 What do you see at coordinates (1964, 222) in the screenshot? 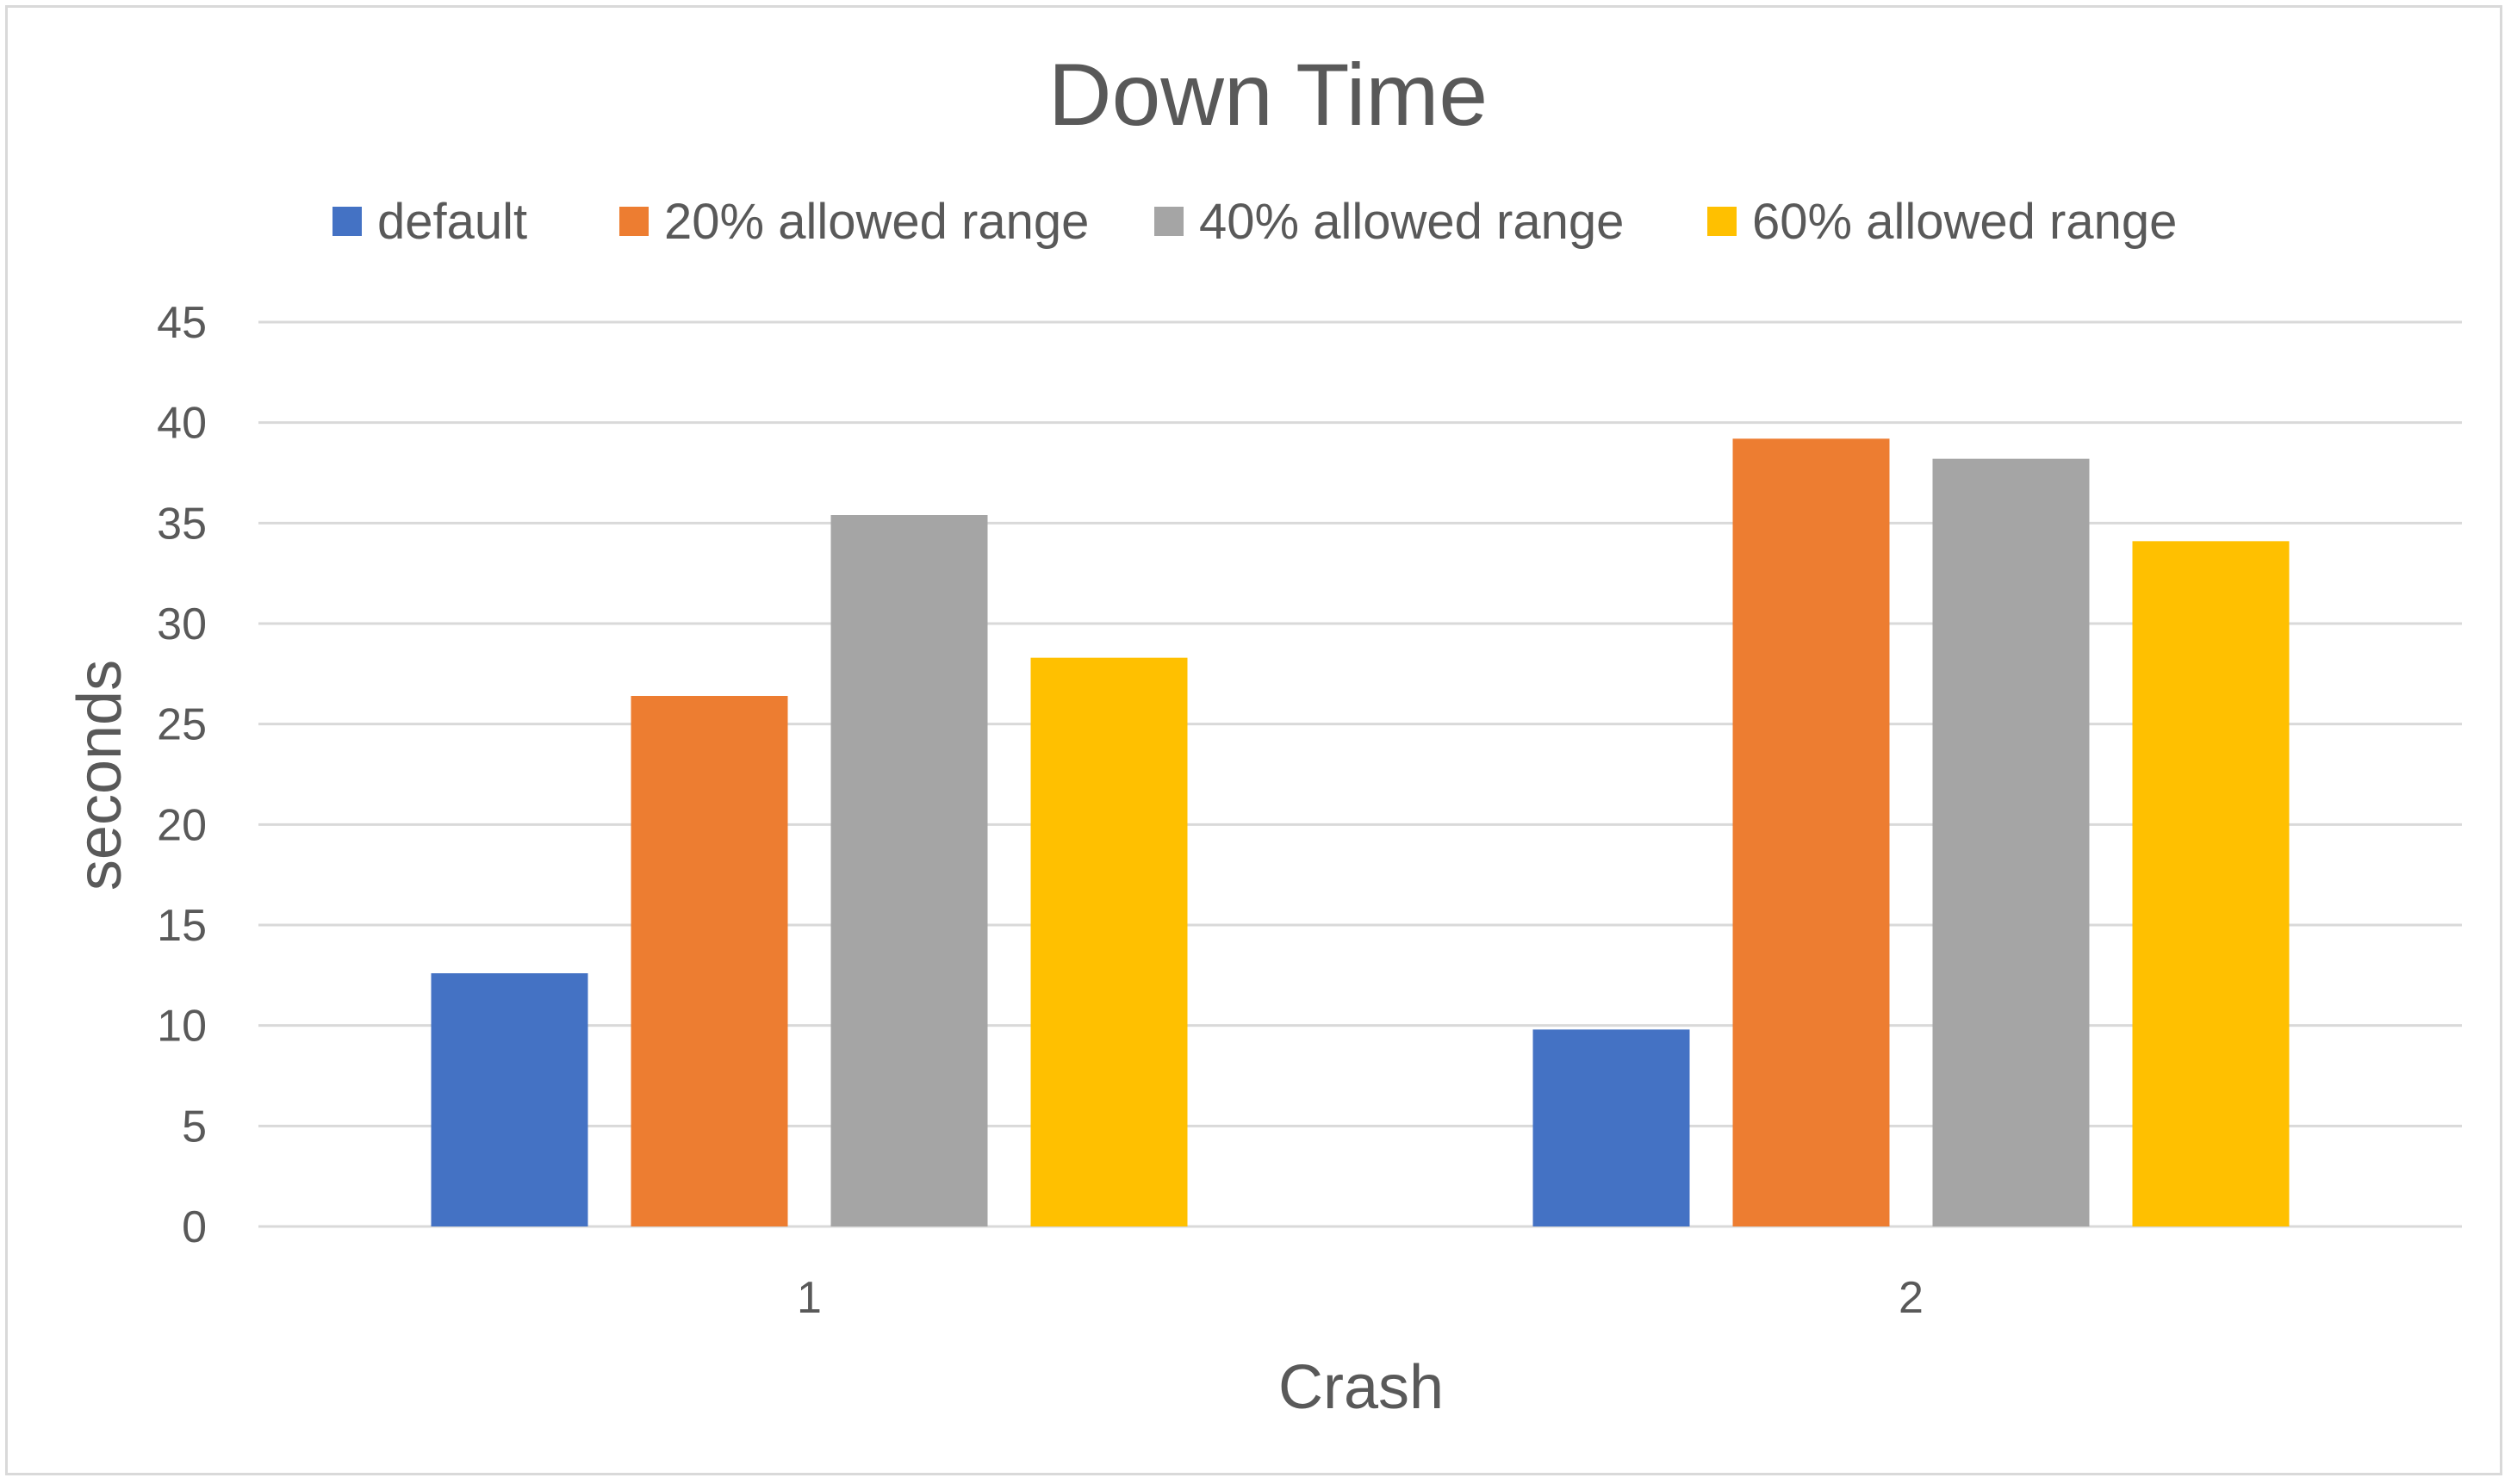
I see `legend-label: 60% allowed range` at bounding box center [1964, 222].